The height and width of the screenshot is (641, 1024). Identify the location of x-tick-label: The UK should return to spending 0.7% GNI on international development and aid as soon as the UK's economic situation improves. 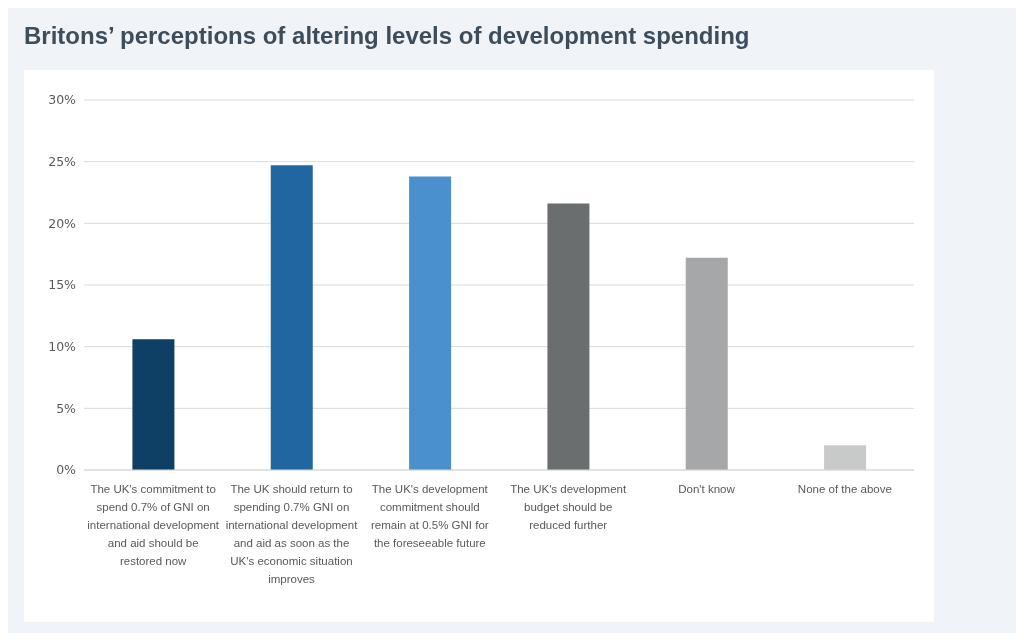
(291, 534).